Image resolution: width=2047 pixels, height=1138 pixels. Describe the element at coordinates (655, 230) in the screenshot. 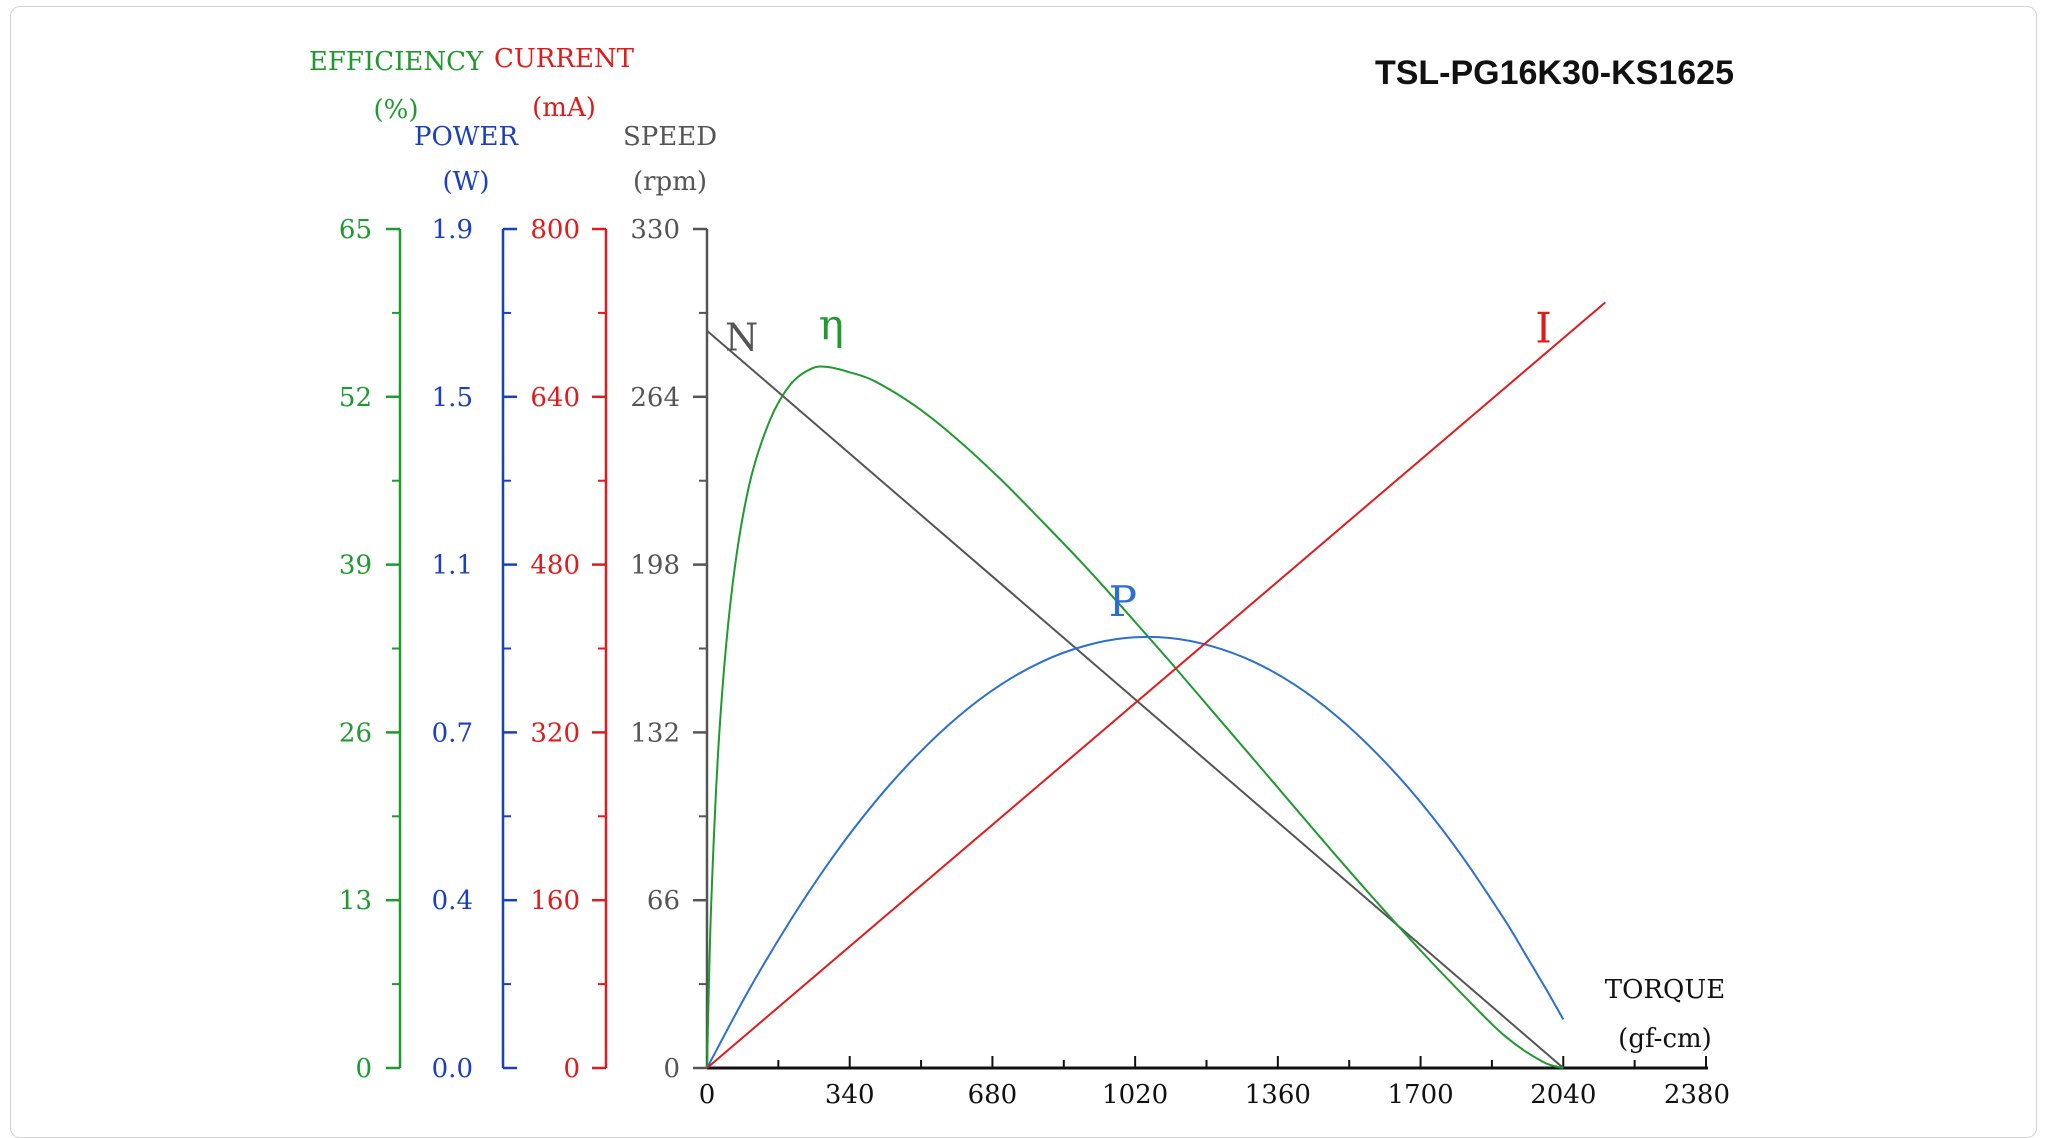

I see `spd-tick-label: 330` at that location.